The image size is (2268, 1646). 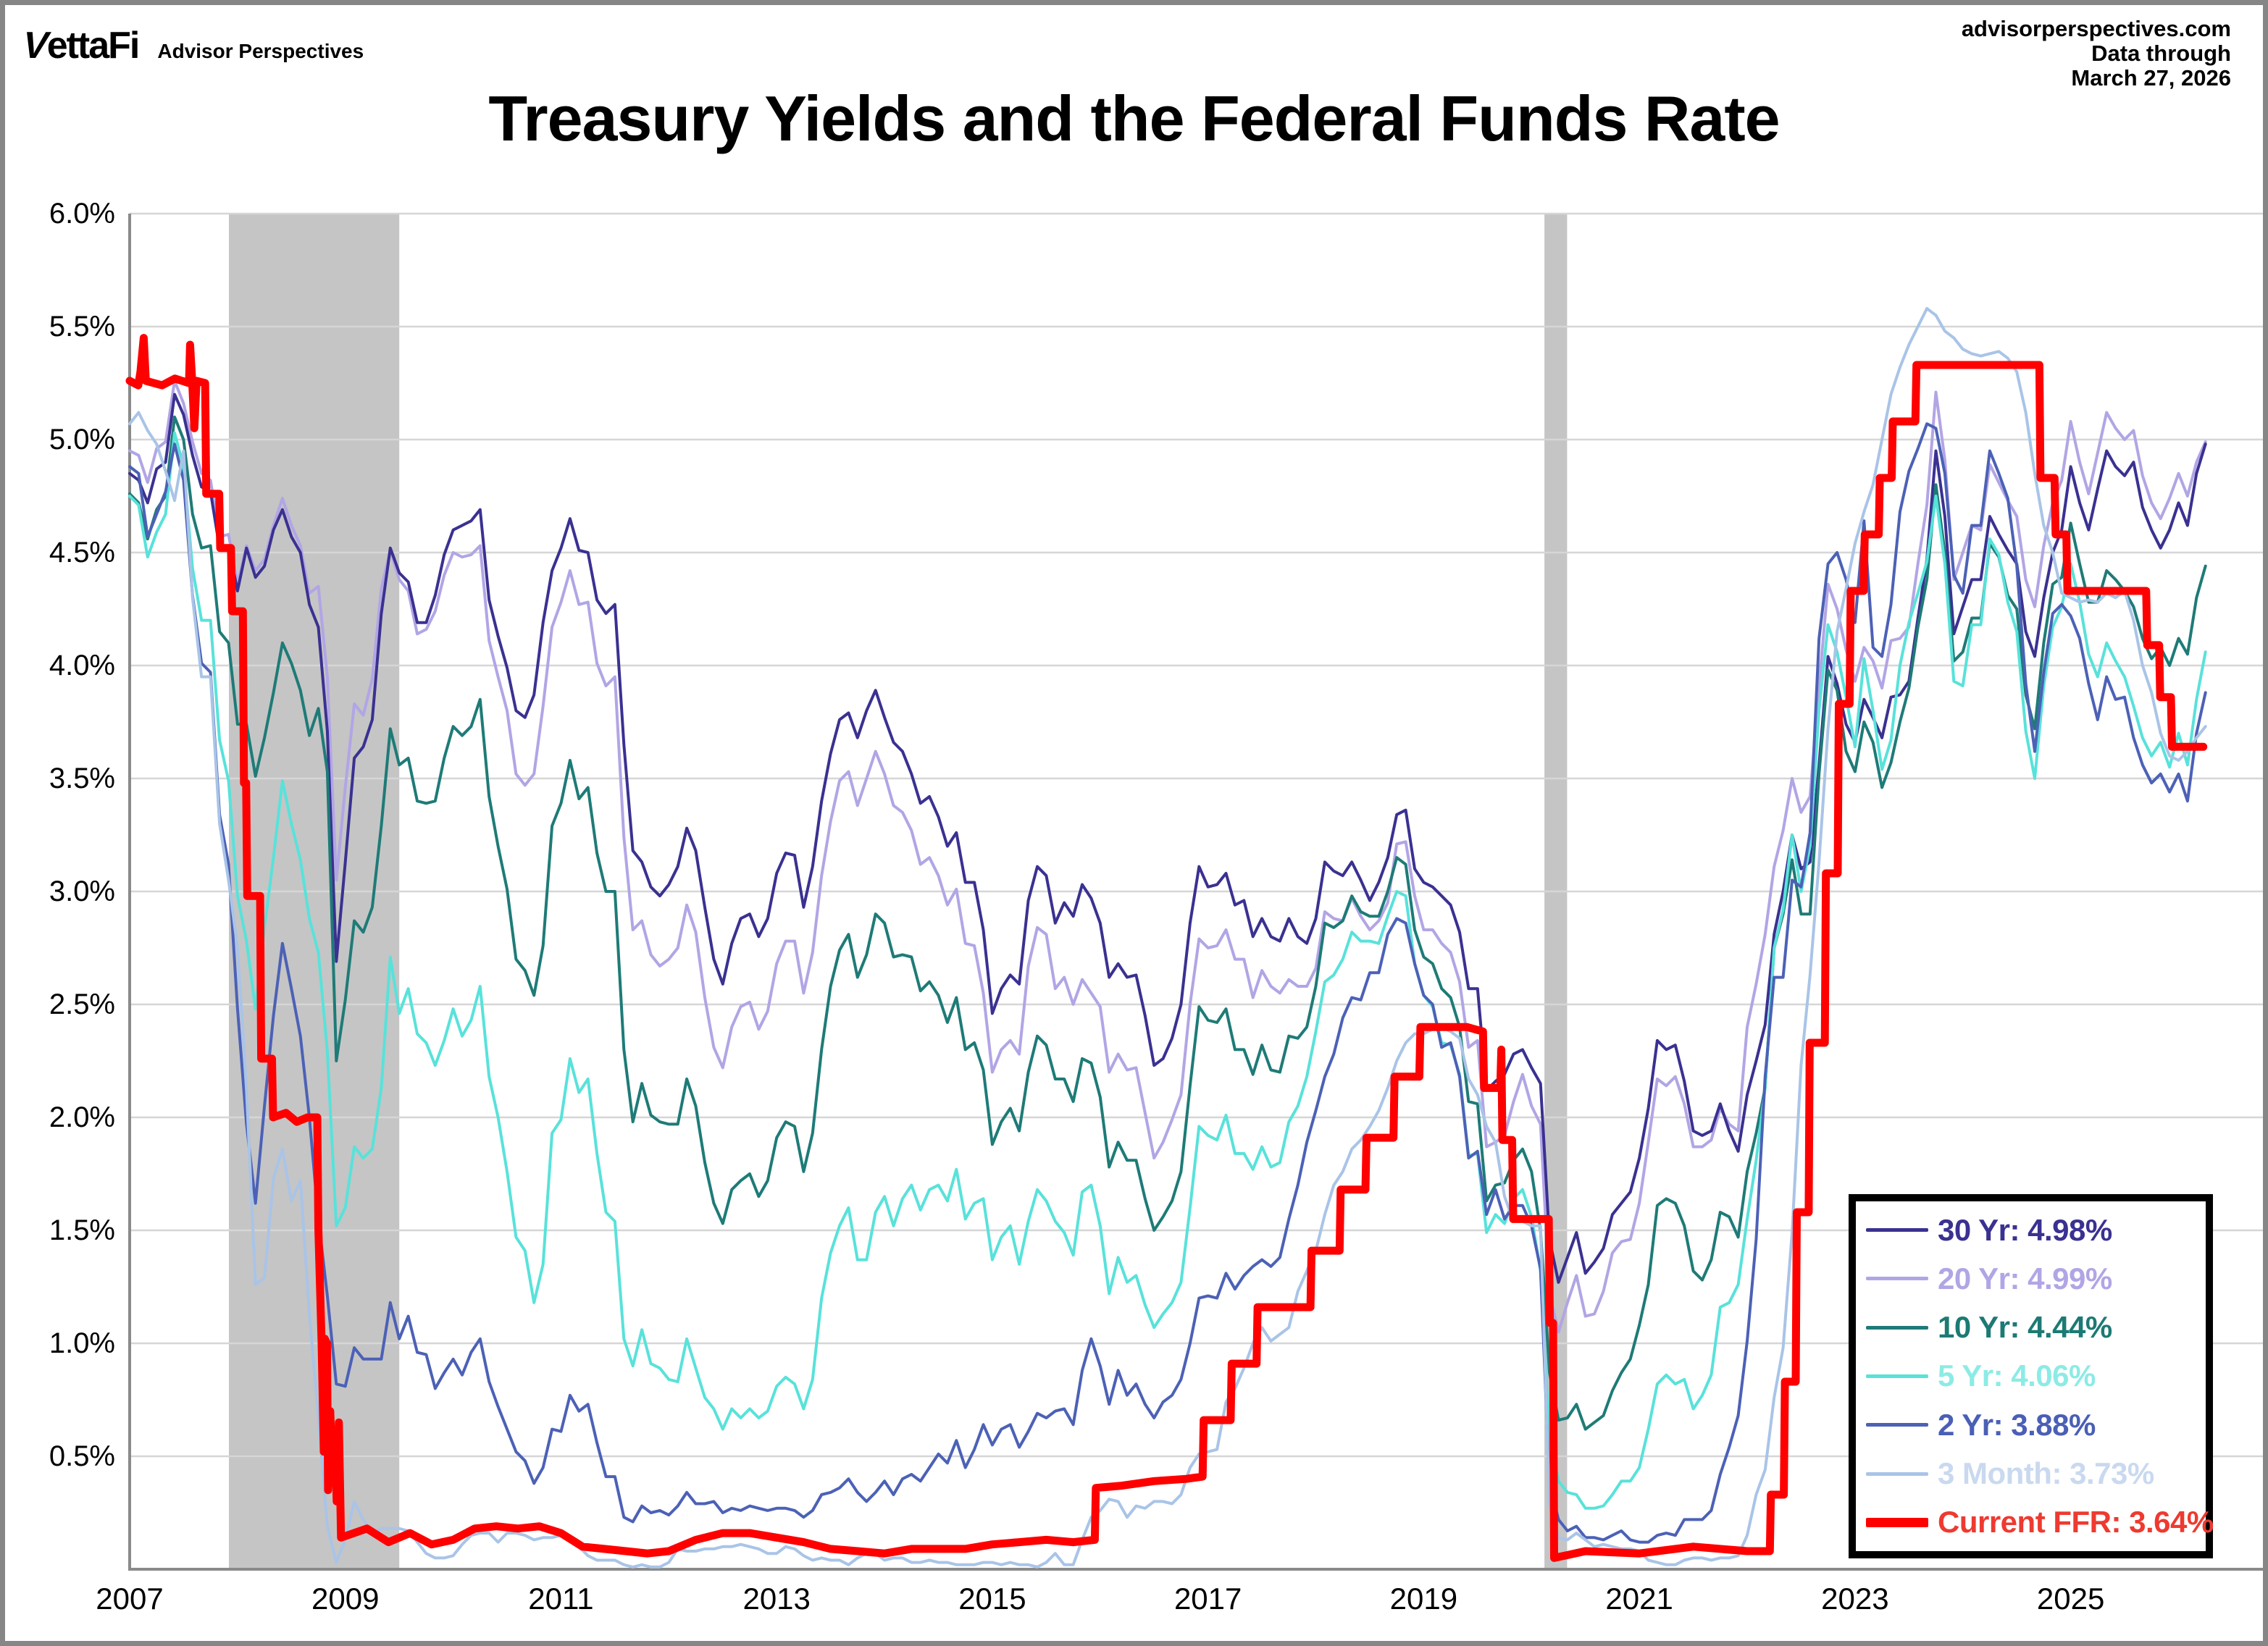 I want to click on x-tick-label-2017: 2017, so click(x=1207, y=1599).